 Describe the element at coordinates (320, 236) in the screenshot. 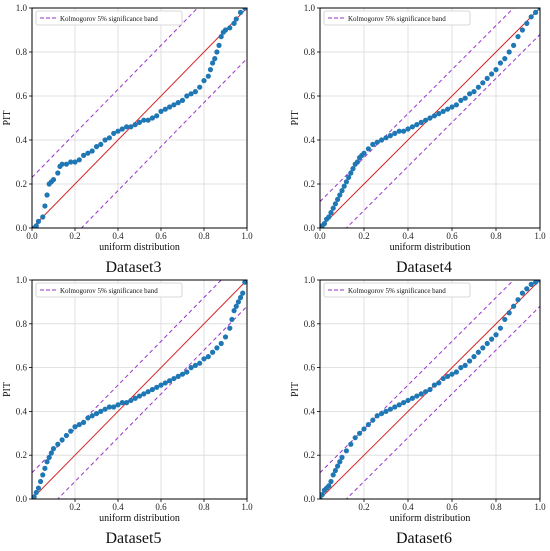

I see `x-tick-label: 0.0` at that location.